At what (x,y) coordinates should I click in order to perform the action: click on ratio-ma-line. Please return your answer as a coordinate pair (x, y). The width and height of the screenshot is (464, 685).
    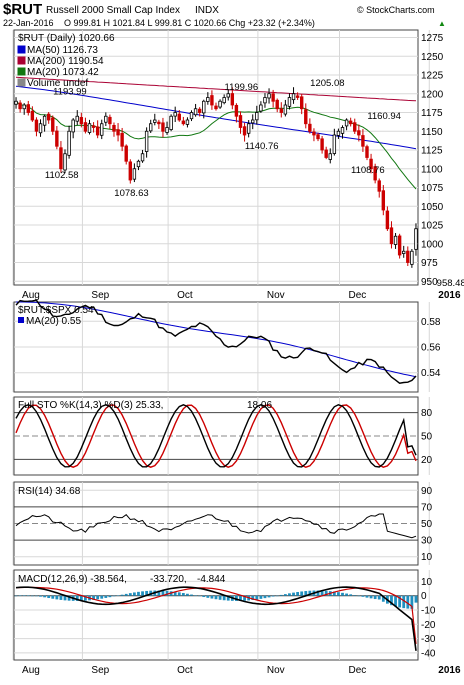
    Looking at the image, I should click on (216, 339).